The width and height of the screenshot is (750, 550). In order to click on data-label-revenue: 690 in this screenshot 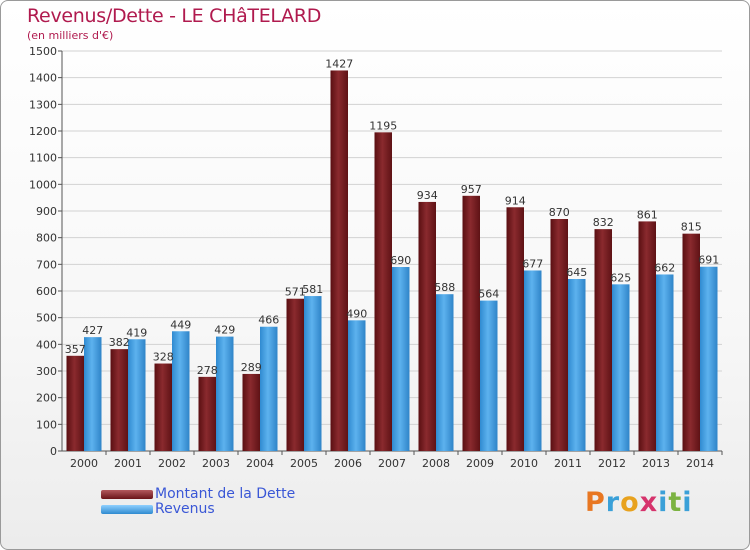, I will do `click(400, 260)`.